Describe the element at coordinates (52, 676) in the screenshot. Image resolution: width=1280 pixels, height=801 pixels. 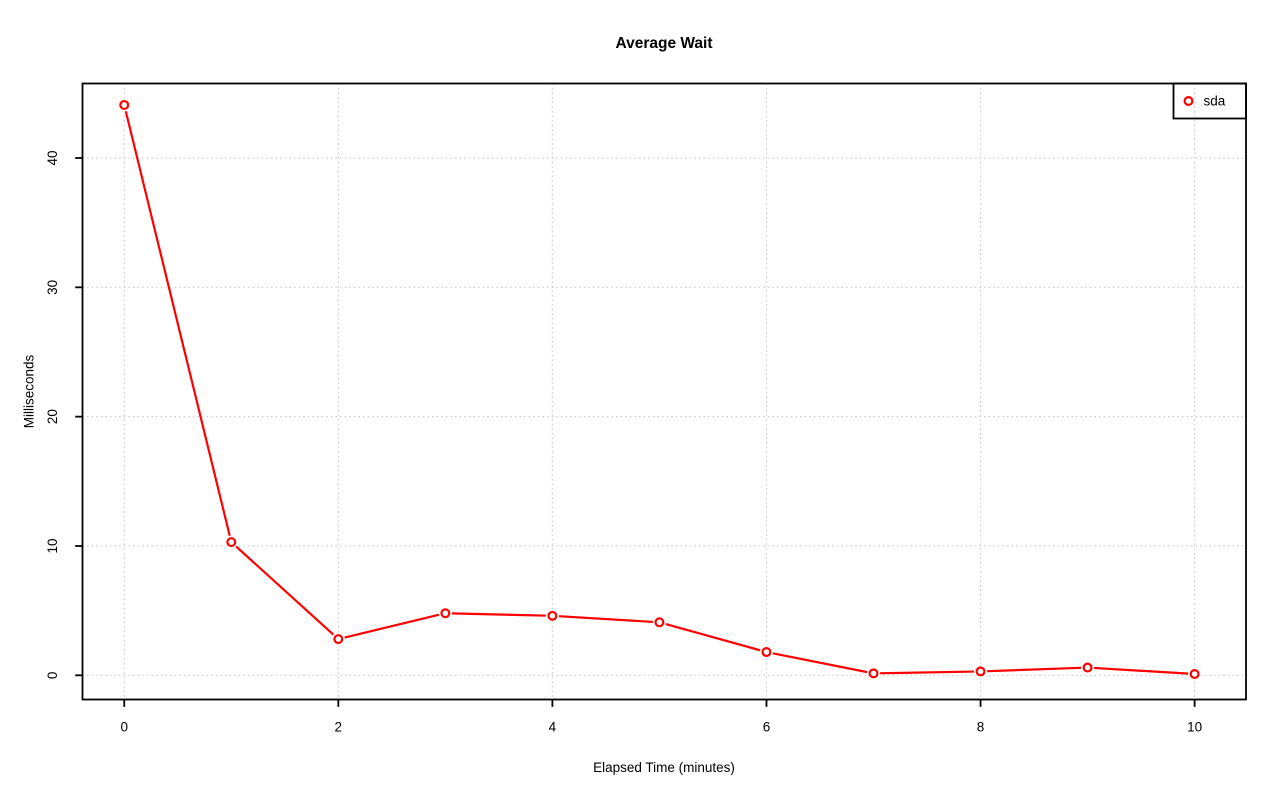
I see `y-tick-label: 0` at that location.